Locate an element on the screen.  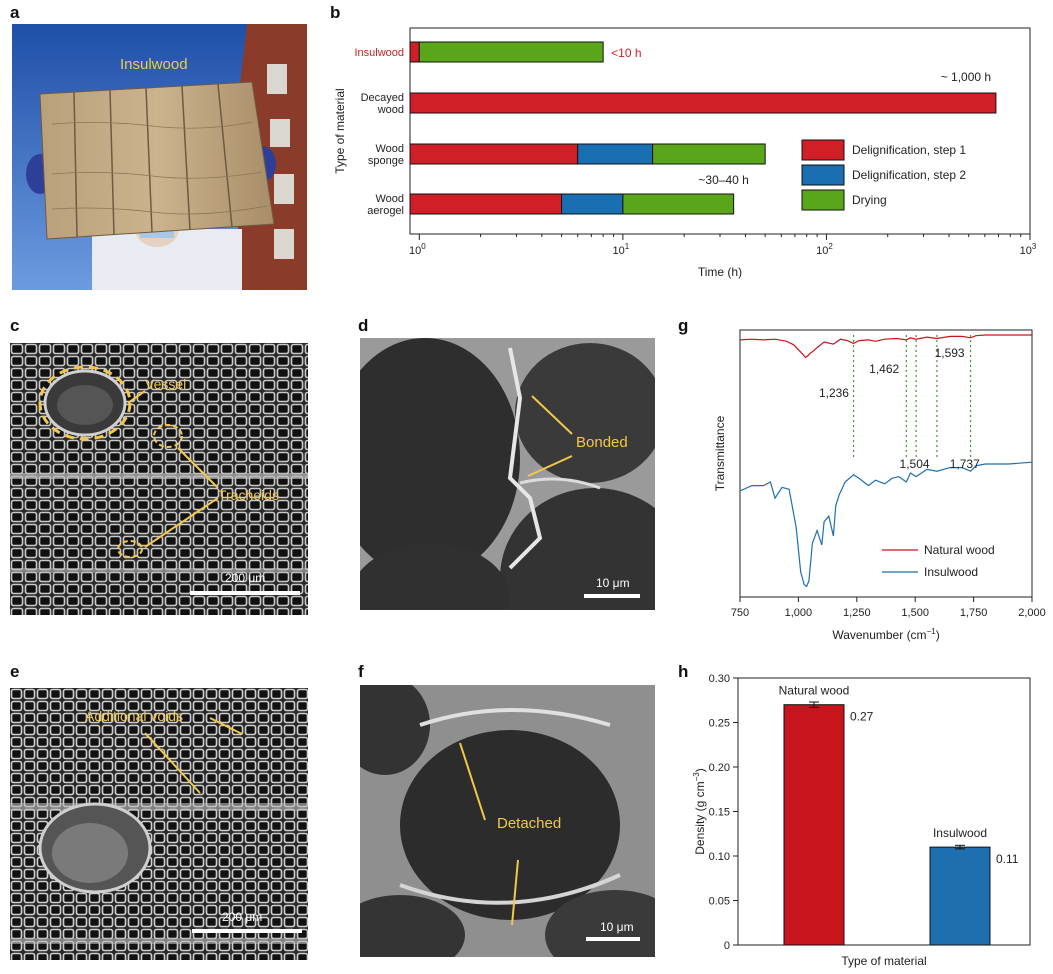
peak-label: 1,737 is located at coordinates (965, 464).